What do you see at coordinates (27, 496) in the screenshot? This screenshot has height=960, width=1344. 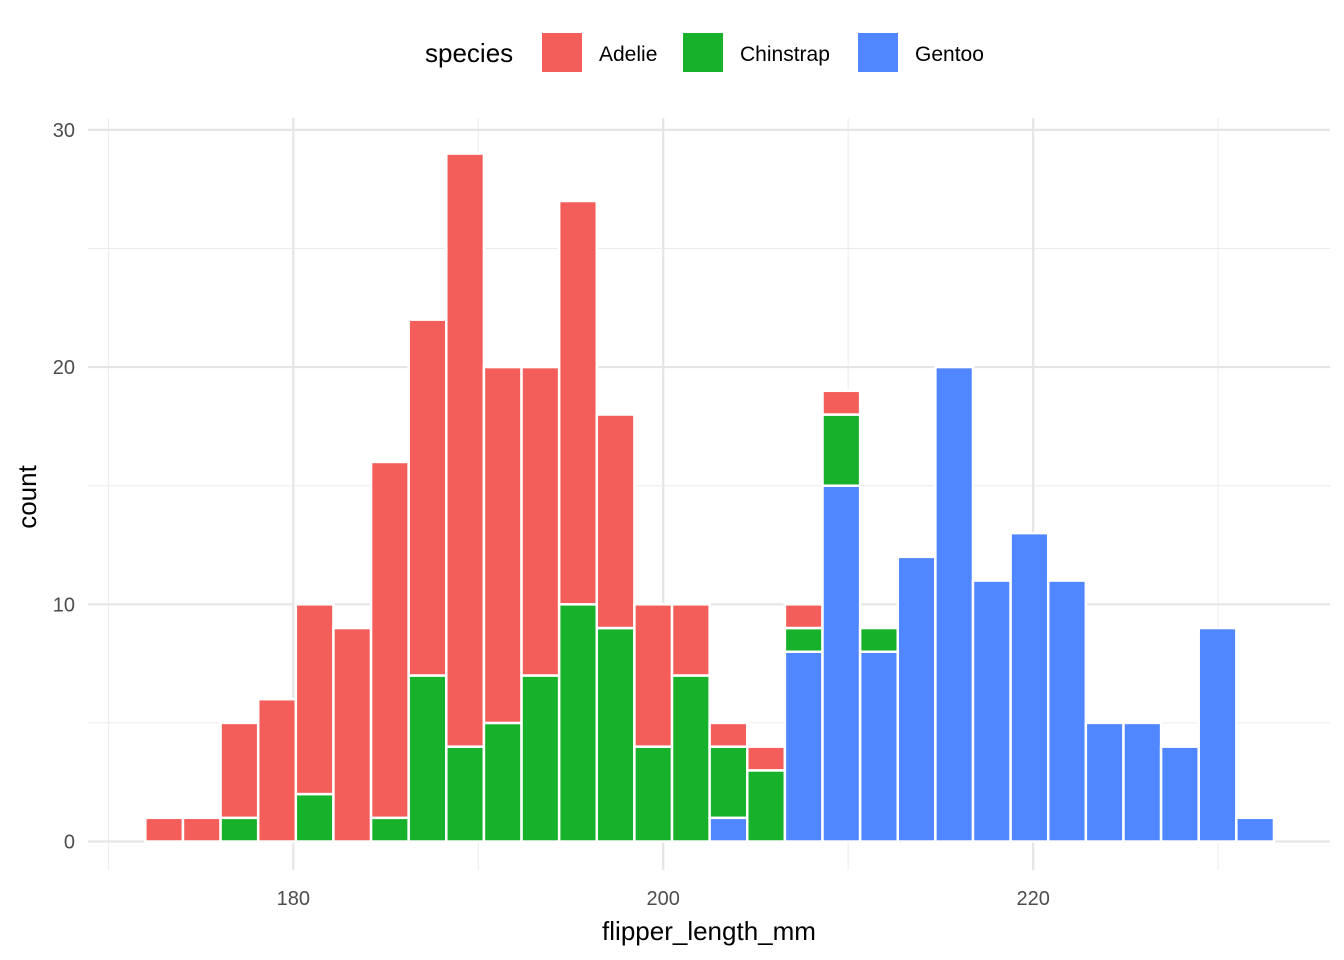 I see `y-axis-label: count` at bounding box center [27, 496].